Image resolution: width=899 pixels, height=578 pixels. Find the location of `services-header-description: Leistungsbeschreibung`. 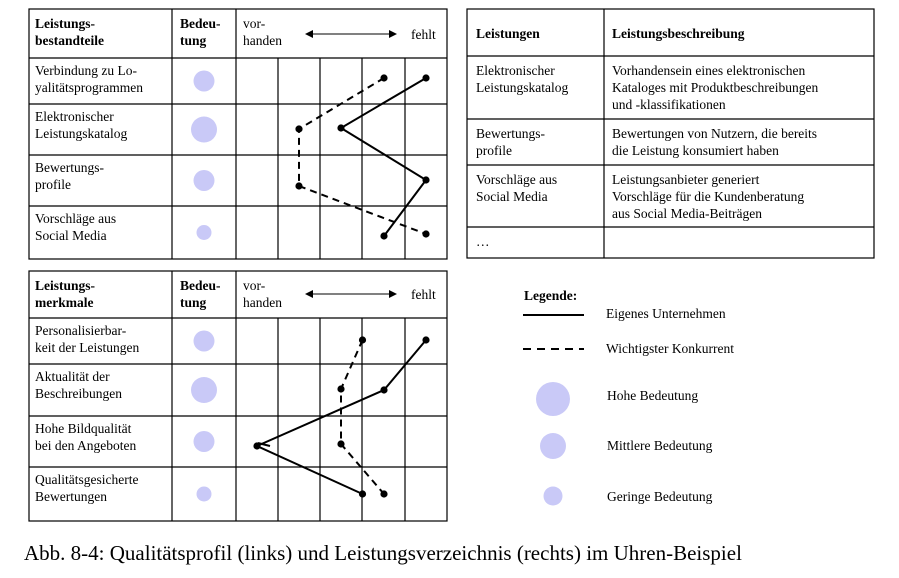

services-header-description: Leistungsbeschreibung is located at coordinates (678, 33).